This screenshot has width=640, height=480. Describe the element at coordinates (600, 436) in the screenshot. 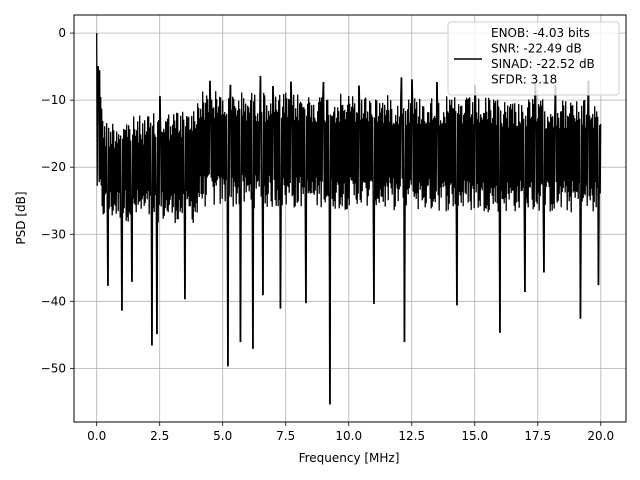

I see `x-tick-label: 20.0` at that location.